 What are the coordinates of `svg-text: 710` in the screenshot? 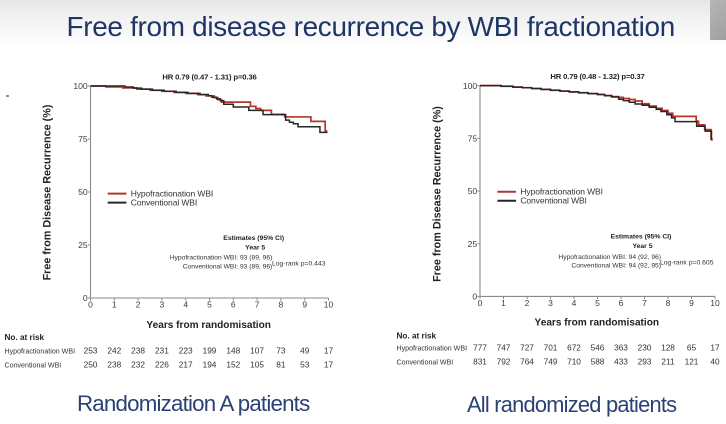 It's located at (574, 362).